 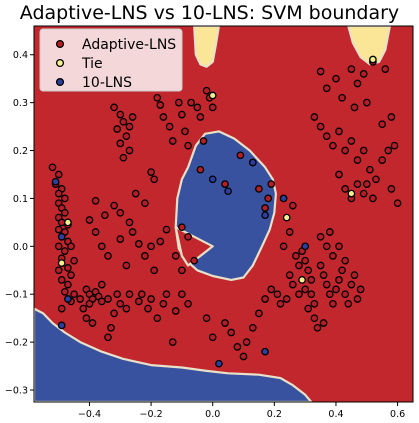 I want to click on x-tick-label: 0.0, so click(x=212, y=414).